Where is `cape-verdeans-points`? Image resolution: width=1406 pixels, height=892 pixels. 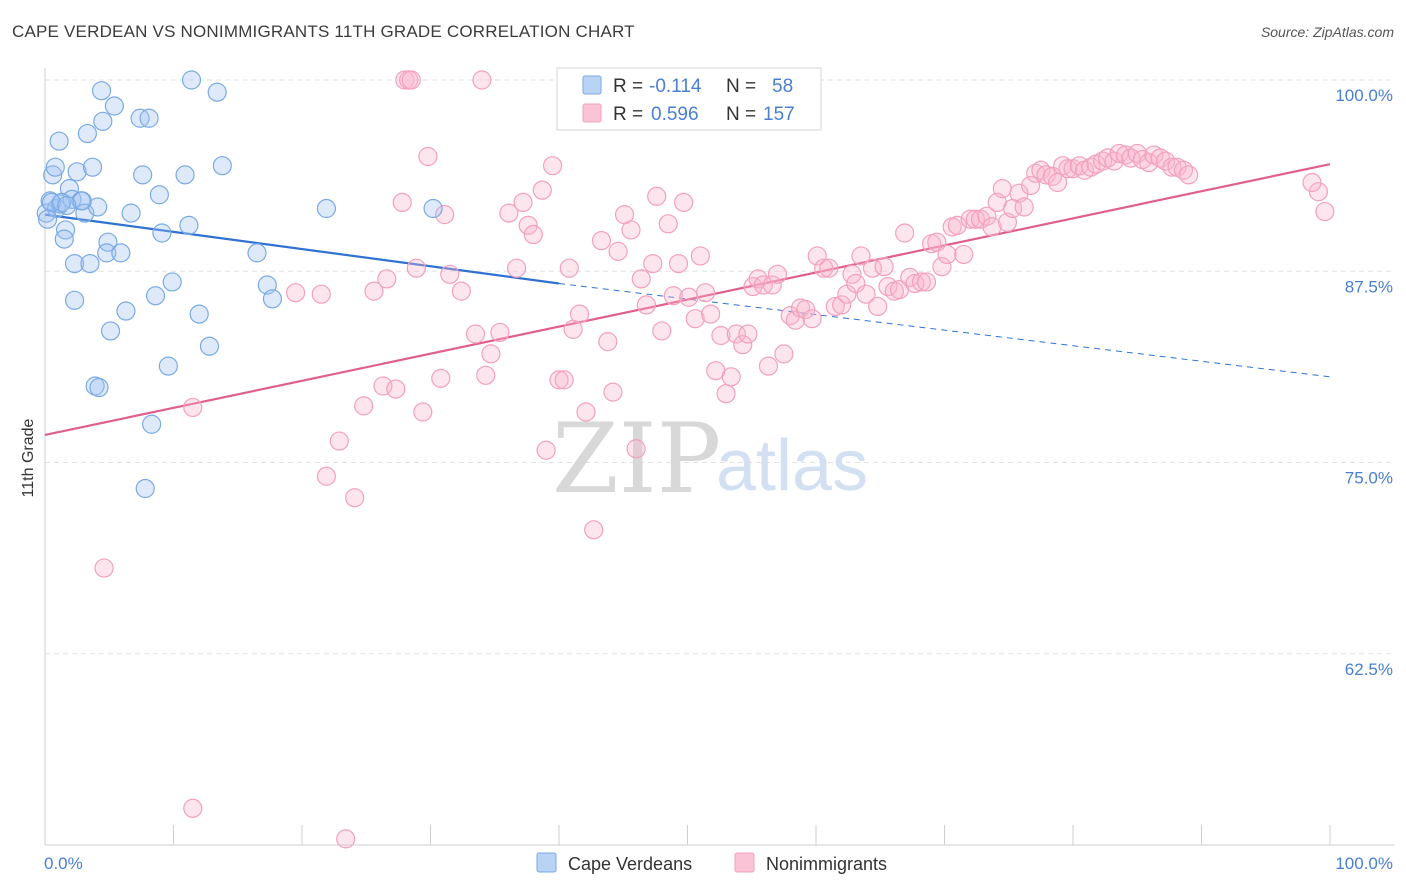 cape-verdeans-points is located at coordinates (239, 284).